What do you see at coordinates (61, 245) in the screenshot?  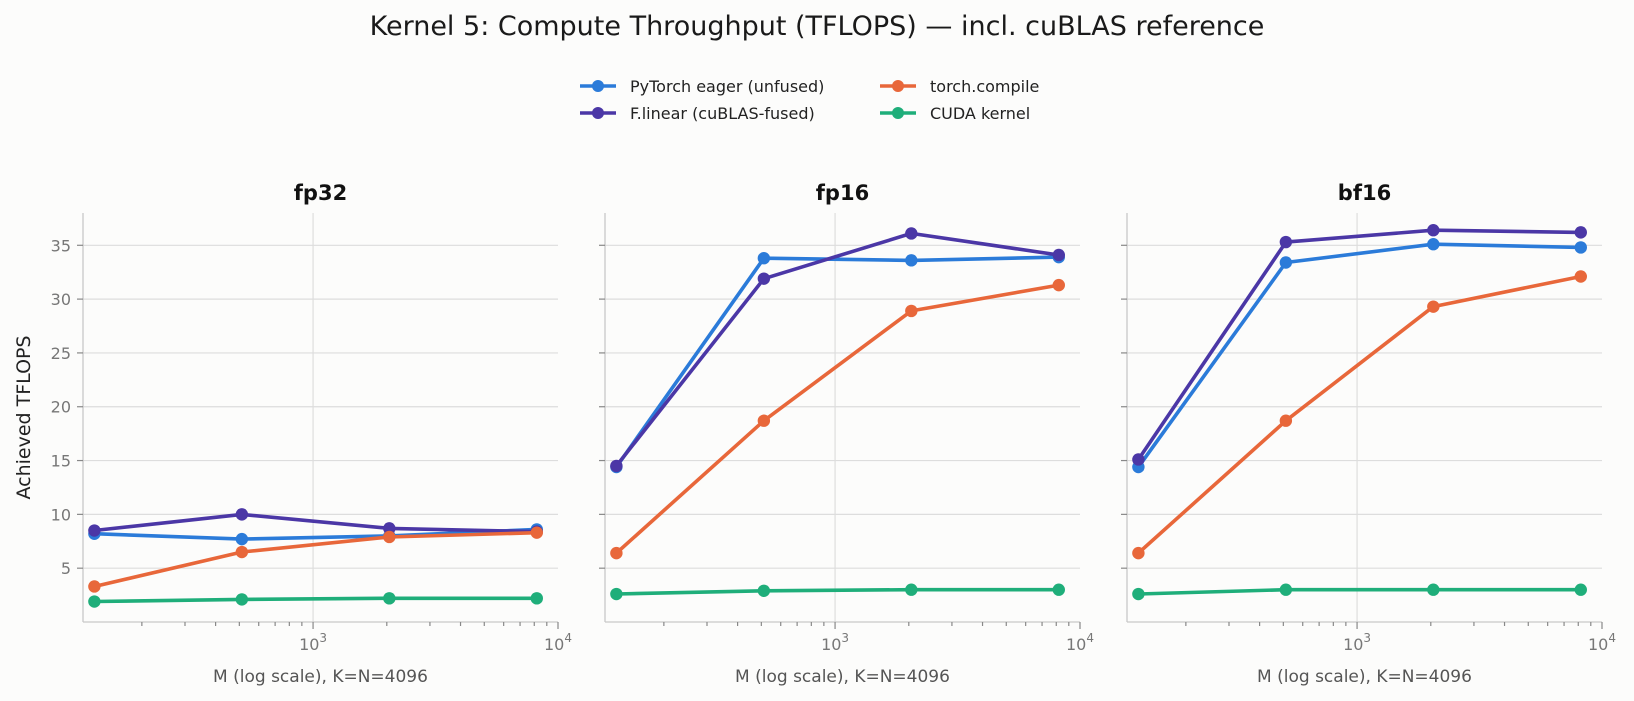 I see `y-tick-label: 35` at bounding box center [61, 245].